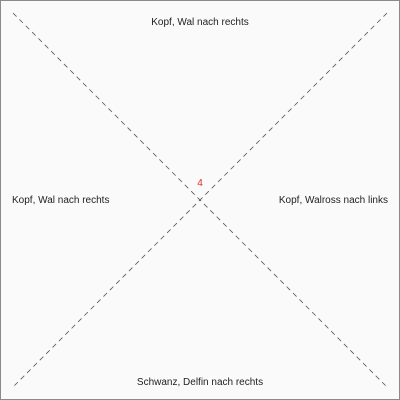  What do you see at coordinates (200, 22) in the screenshot?
I see `label-top: Kopf, Wal nach rechts` at bounding box center [200, 22].